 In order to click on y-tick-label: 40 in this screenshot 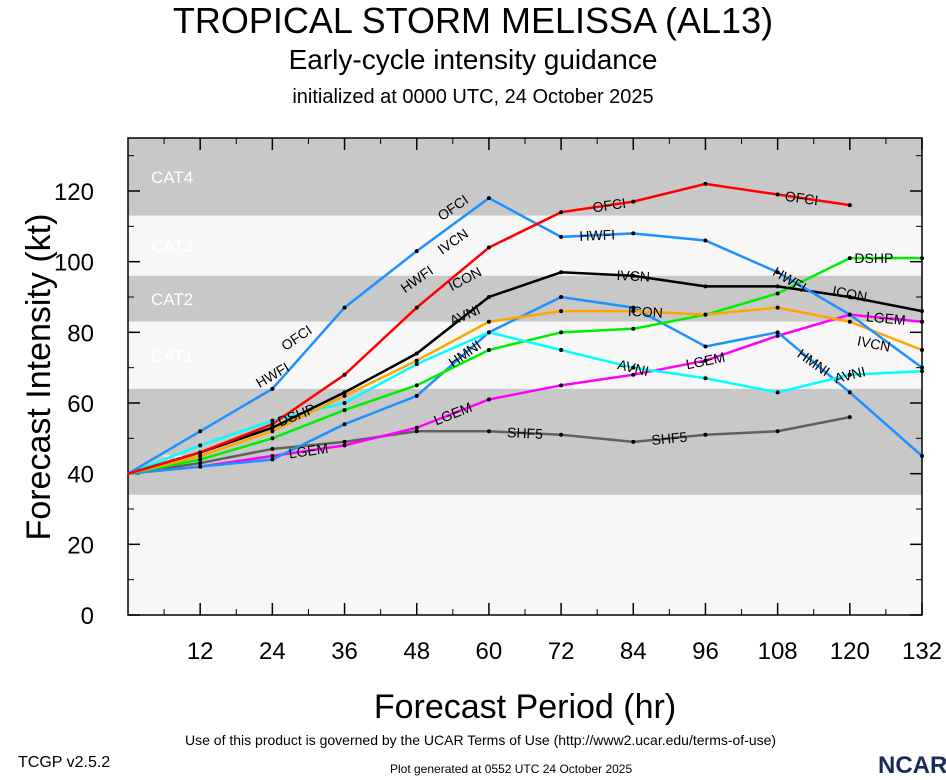, I will do `click(80, 475)`.